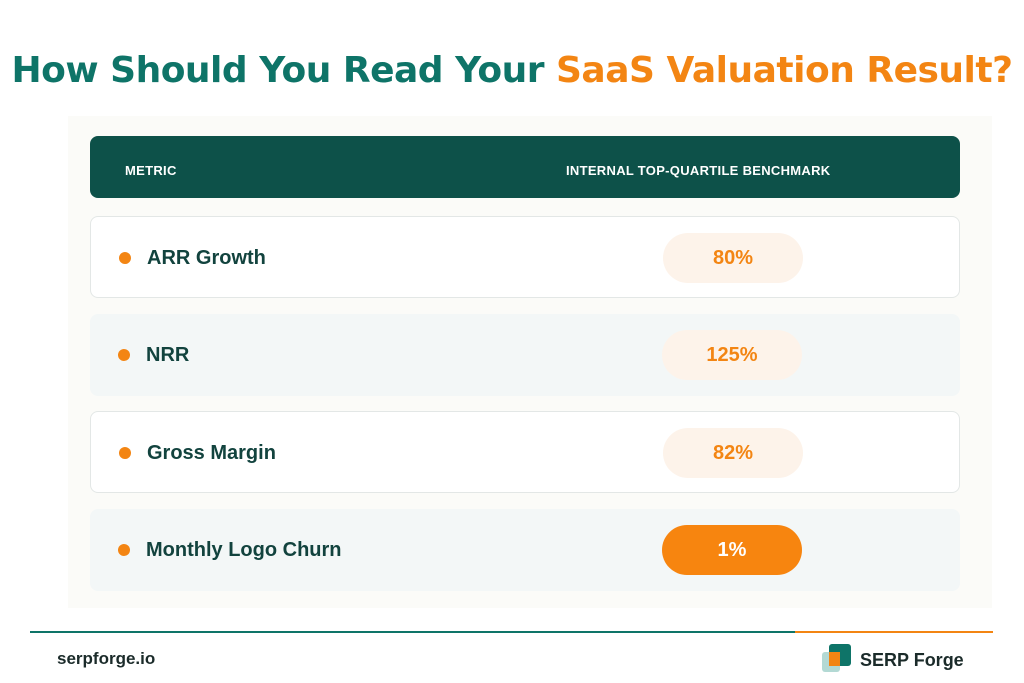  I want to click on footer-divider-teal, so click(412, 632).